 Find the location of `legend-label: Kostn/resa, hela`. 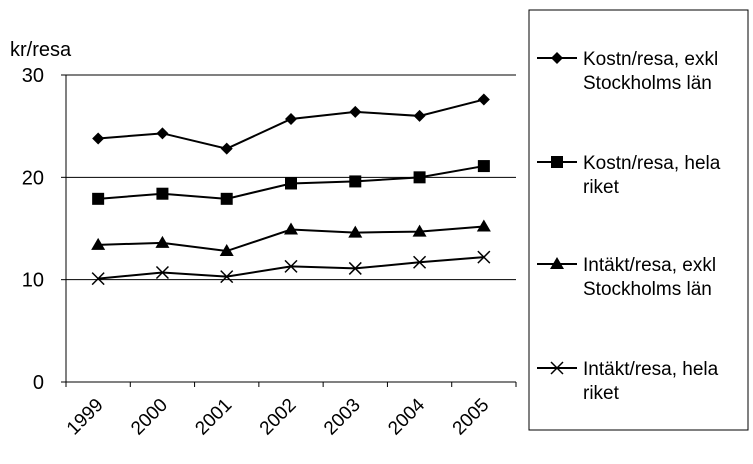

legend-label: Kostn/resa, hela is located at coordinates (652, 163).